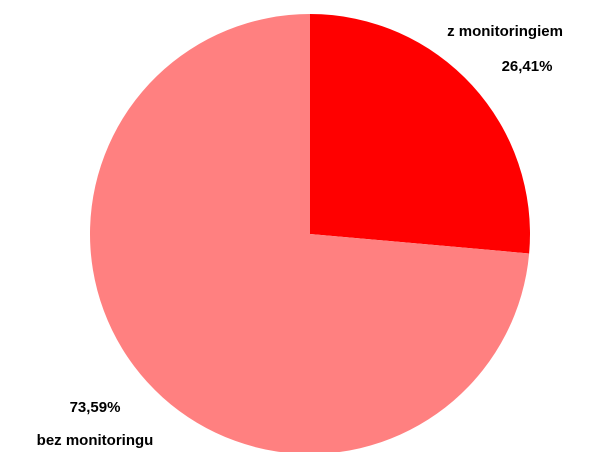 The image size is (603, 452). I want to click on slice-category-label: z monitoringiem, so click(505, 31).